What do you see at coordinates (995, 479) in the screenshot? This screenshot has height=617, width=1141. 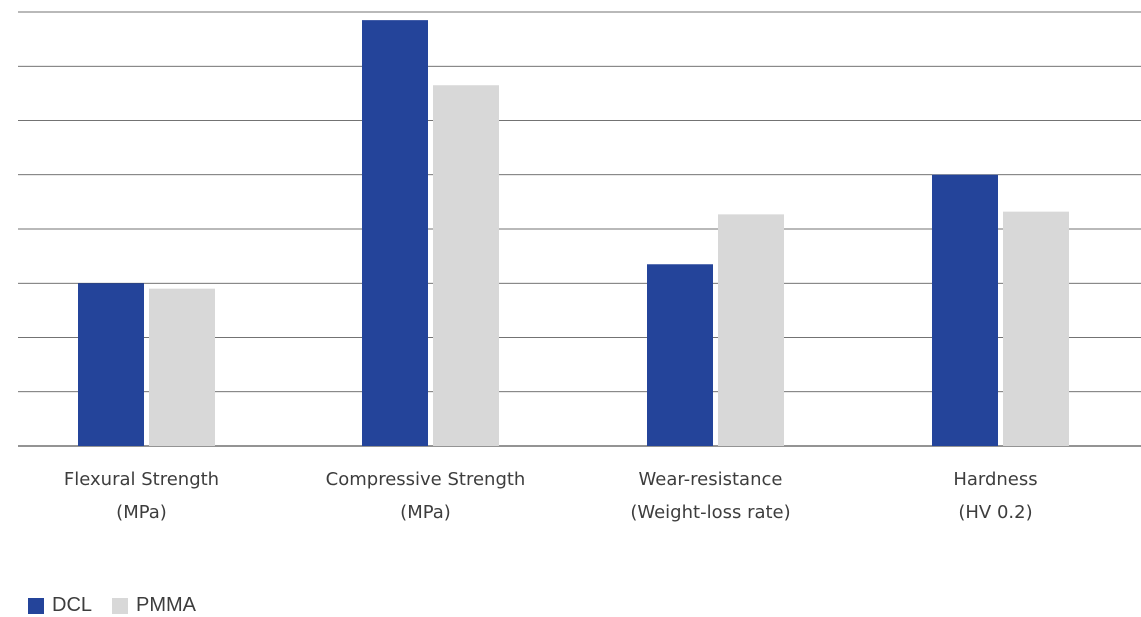 I see `category-label-3-line-0: Hardness` at bounding box center [995, 479].